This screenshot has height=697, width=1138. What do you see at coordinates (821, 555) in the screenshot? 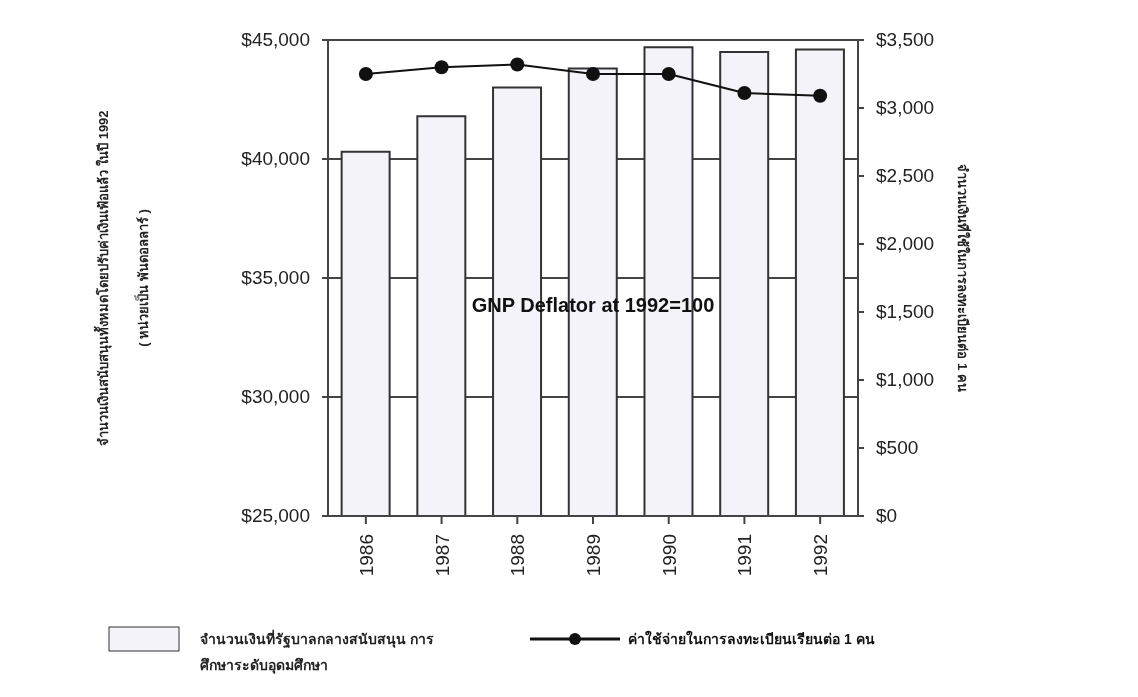
I see `x-tick-label: 1992` at bounding box center [821, 555].